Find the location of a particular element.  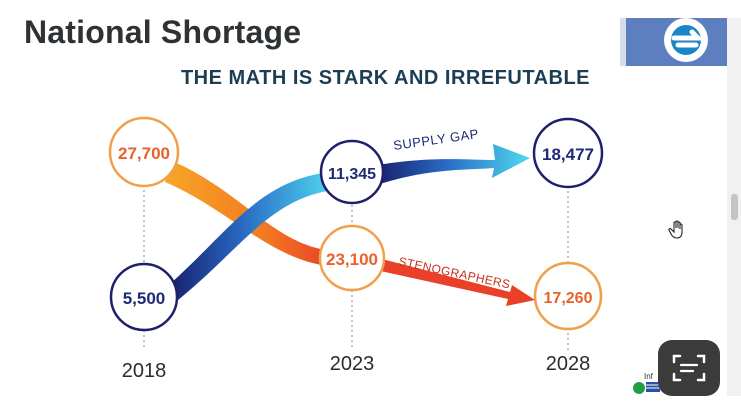

supply-gap-2023-value: 11,345 is located at coordinates (352, 174).